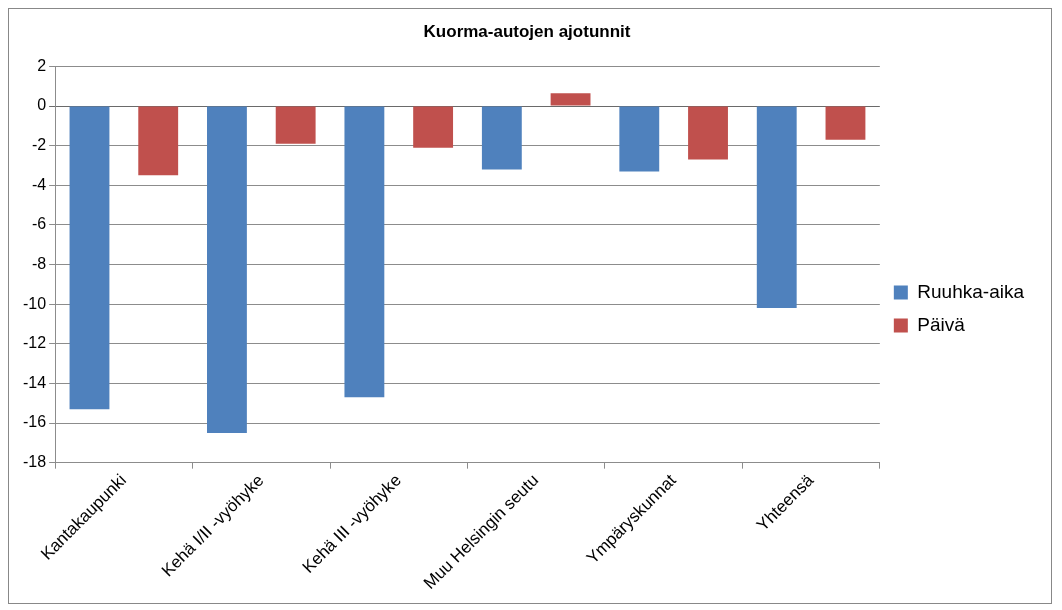 The height and width of the screenshot is (610, 1062). I want to click on y-tick-label: -12, so click(35, 343).